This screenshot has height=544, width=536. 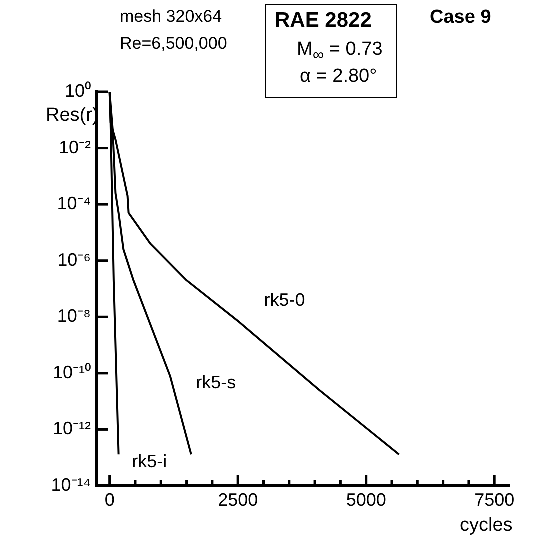 I want to click on y-tick-label: 10⁻¹⁴, so click(x=71, y=484).